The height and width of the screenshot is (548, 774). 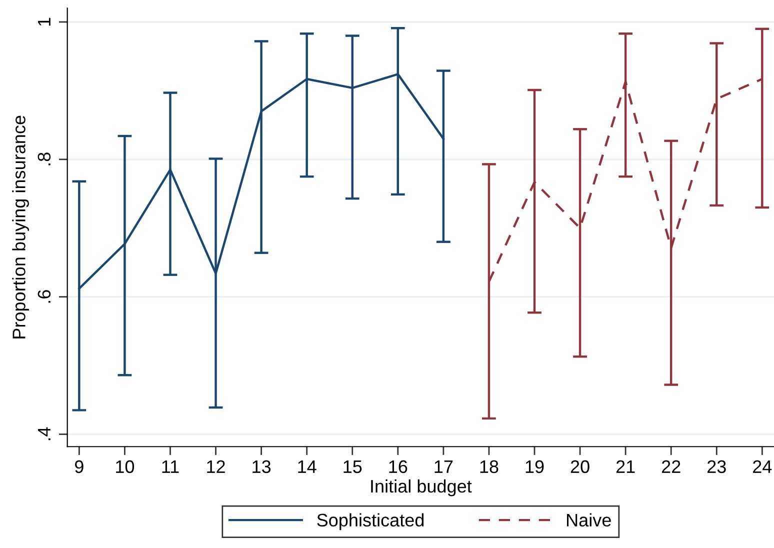 What do you see at coordinates (443, 466) in the screenshot?
I see `x-tick-label: 17` at bounding box center [443, 466].